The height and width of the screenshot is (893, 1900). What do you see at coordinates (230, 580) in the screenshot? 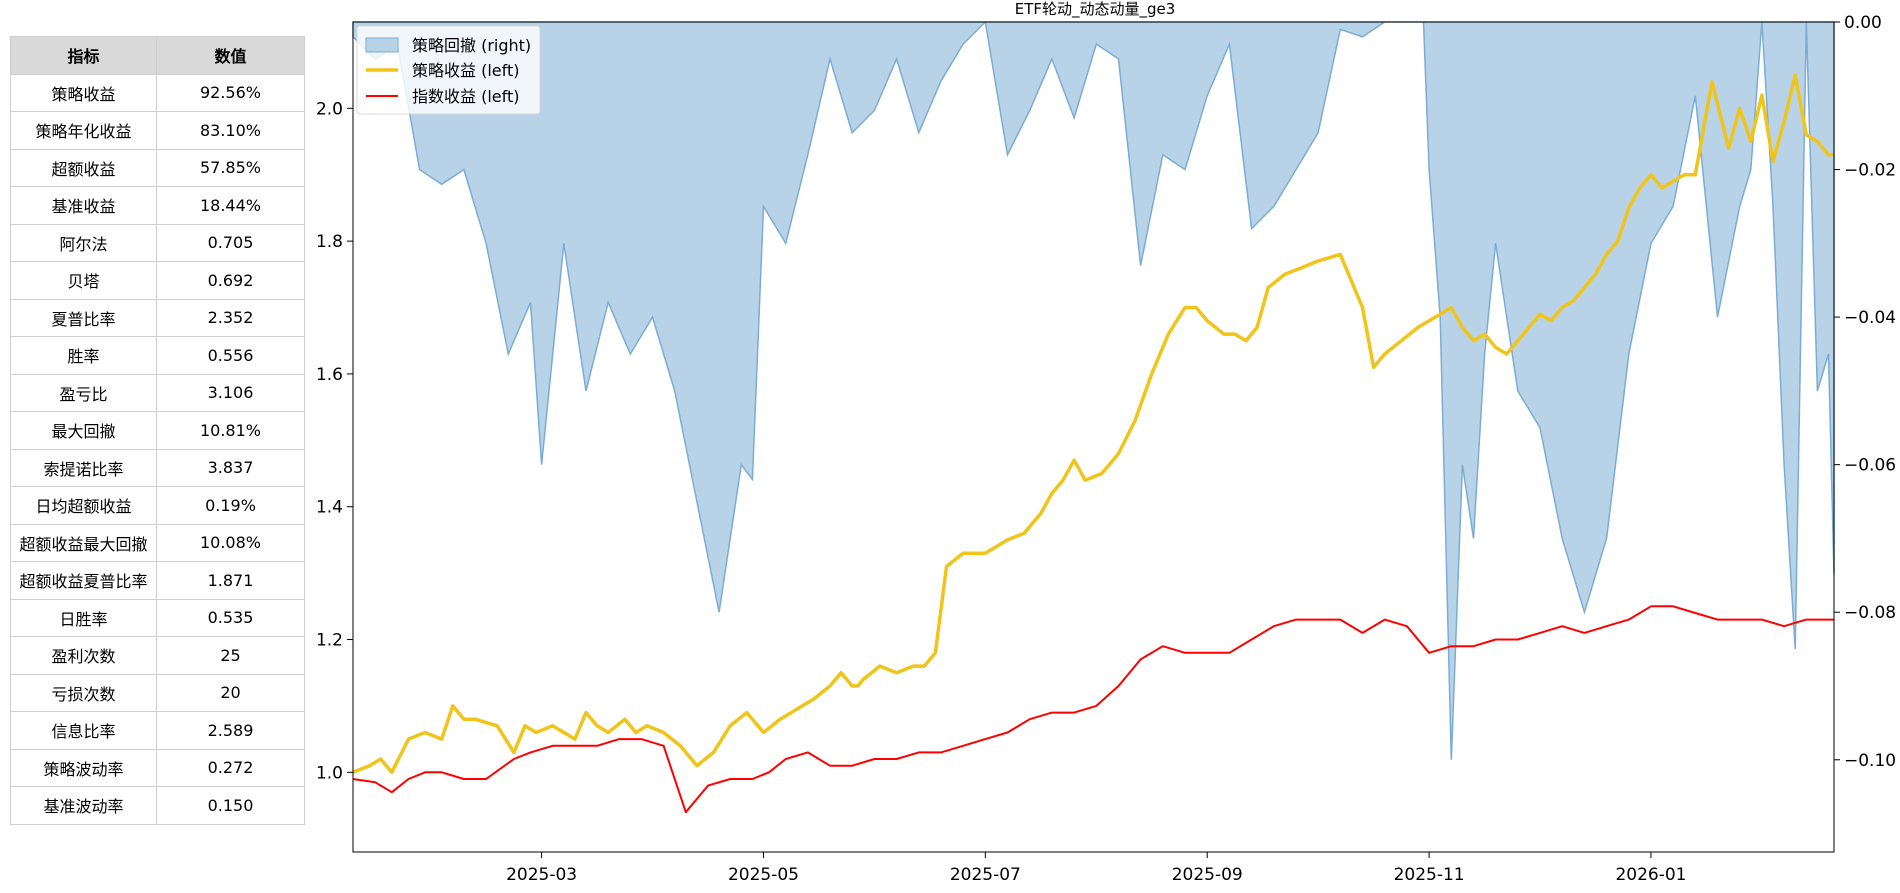
I see `metric-value-cell: 1.871` at bounding box center [230, 580].